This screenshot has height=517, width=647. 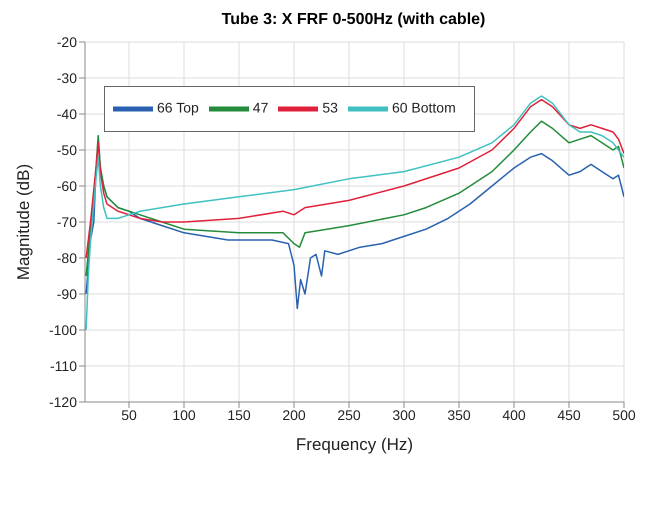 I want to click on y-axis-title: Magnitude (dB), so click(x=24, y=222).